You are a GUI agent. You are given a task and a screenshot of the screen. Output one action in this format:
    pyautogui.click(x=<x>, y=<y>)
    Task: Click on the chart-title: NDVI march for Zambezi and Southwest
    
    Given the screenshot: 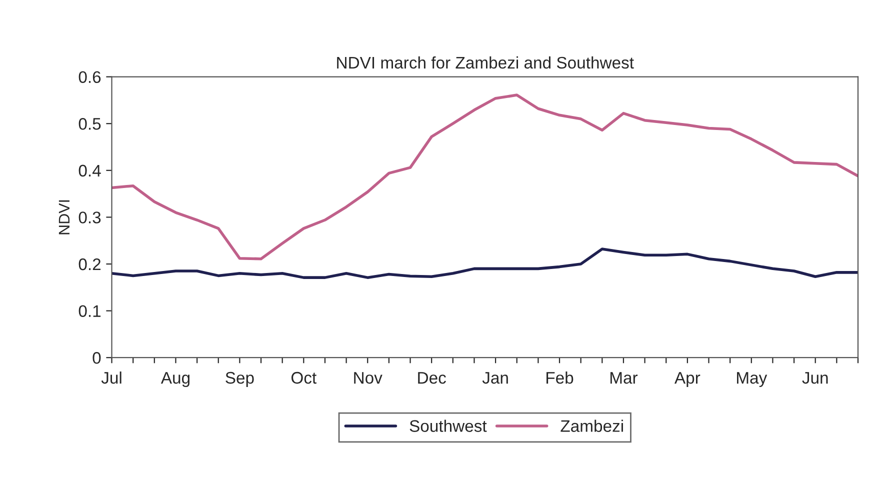 What is the action you would take?
    pyautogui.click(x=485, y=62)
    